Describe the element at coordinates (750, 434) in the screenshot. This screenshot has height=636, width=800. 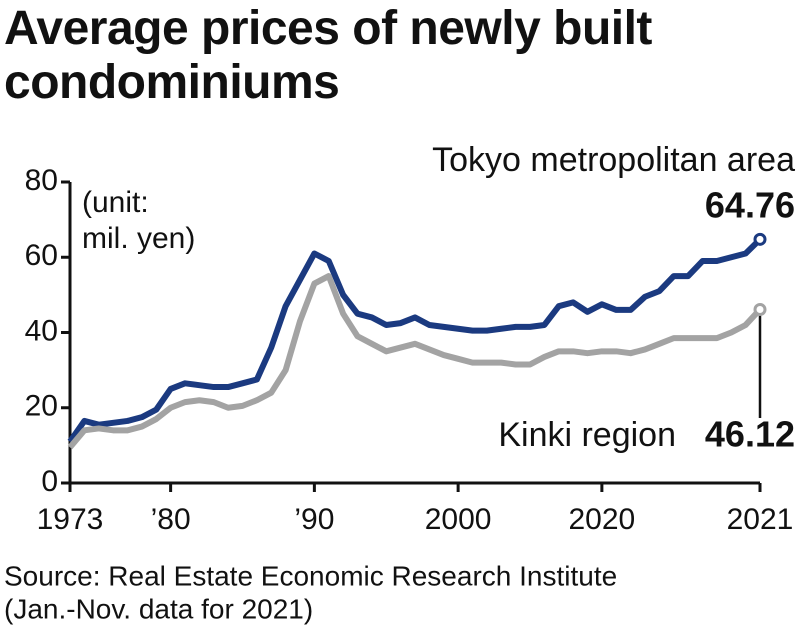
I see `value-label: 46.12` at that location.